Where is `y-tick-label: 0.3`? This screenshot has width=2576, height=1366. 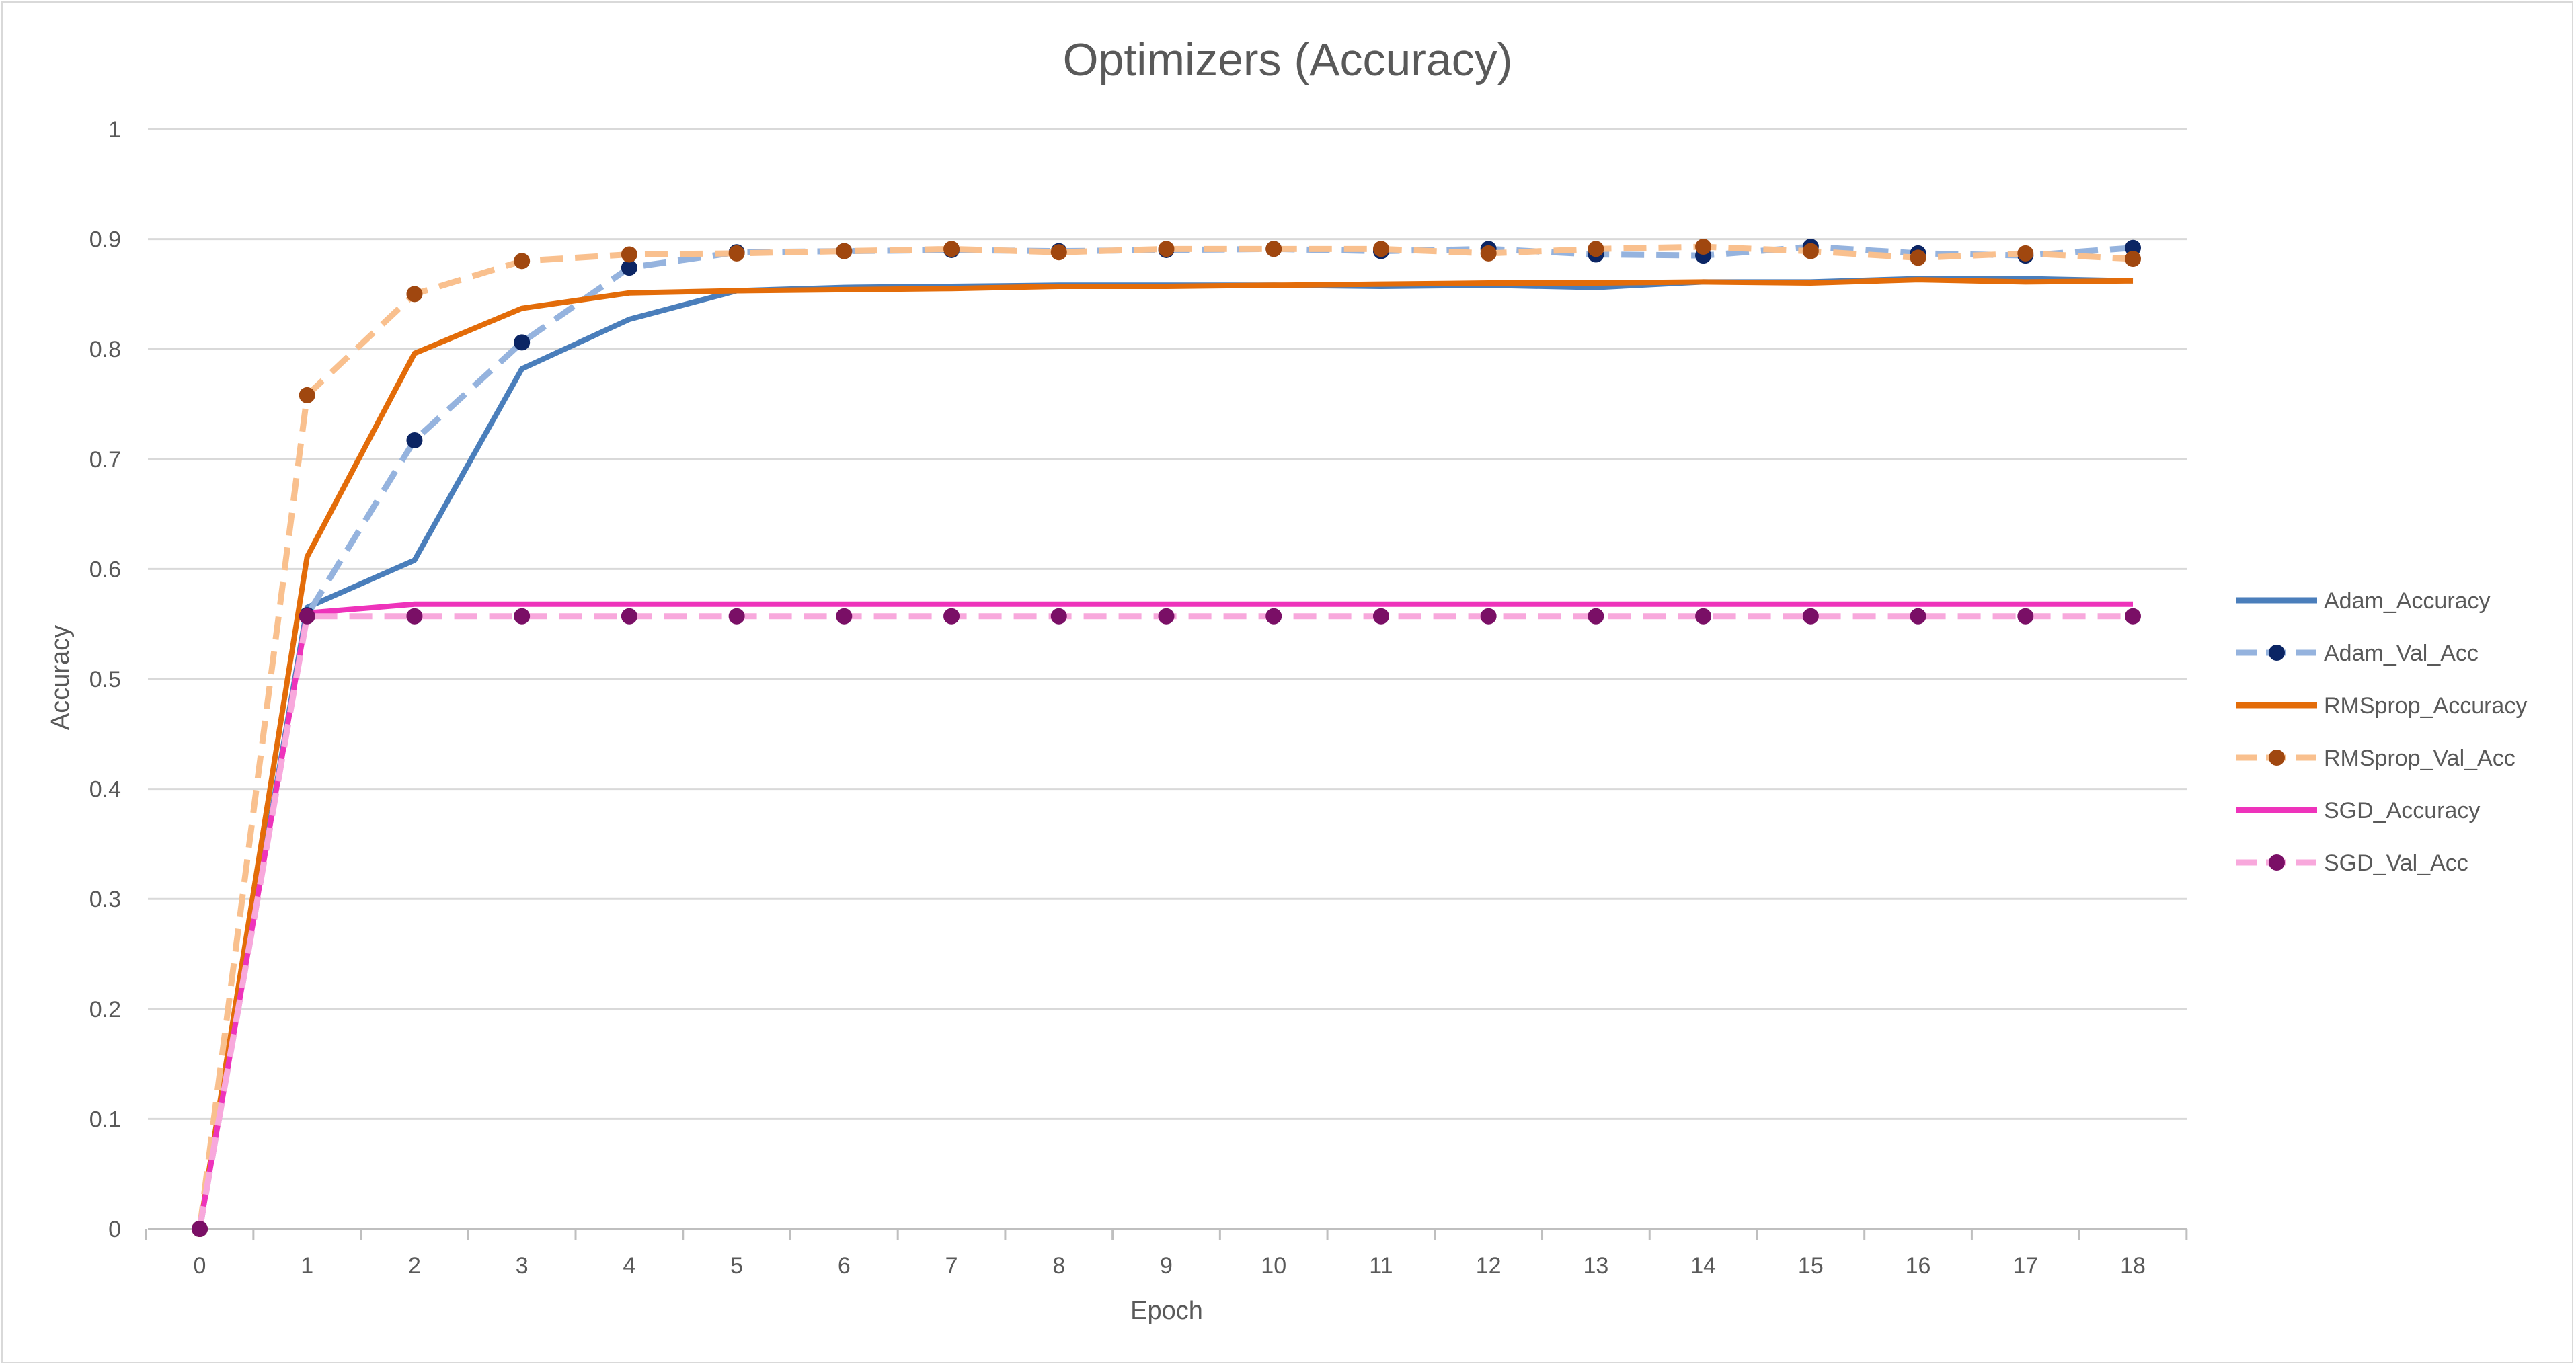
y-tick-label: 0.3 is located at coordinates (105, 900).